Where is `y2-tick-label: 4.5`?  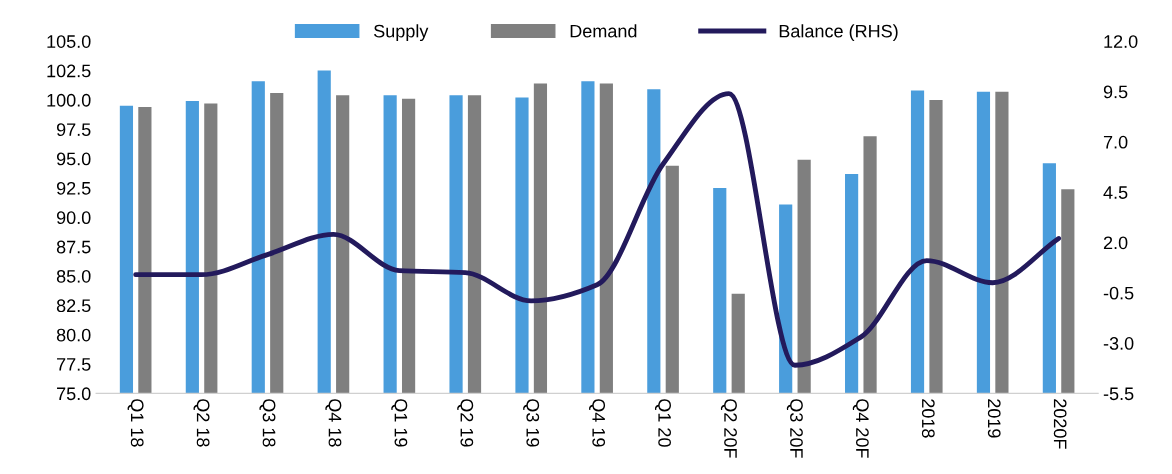 y2-tick-label: 4.5 is located at coordinates (1115, 192).